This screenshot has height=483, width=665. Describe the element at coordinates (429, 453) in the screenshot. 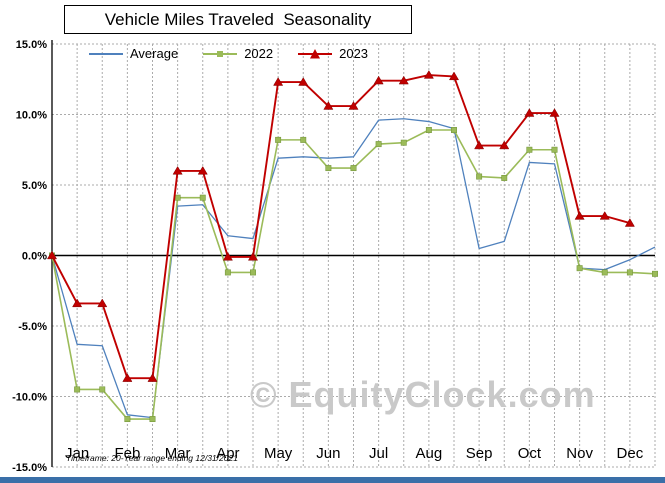

I see `svg-text: Aug` at that location.